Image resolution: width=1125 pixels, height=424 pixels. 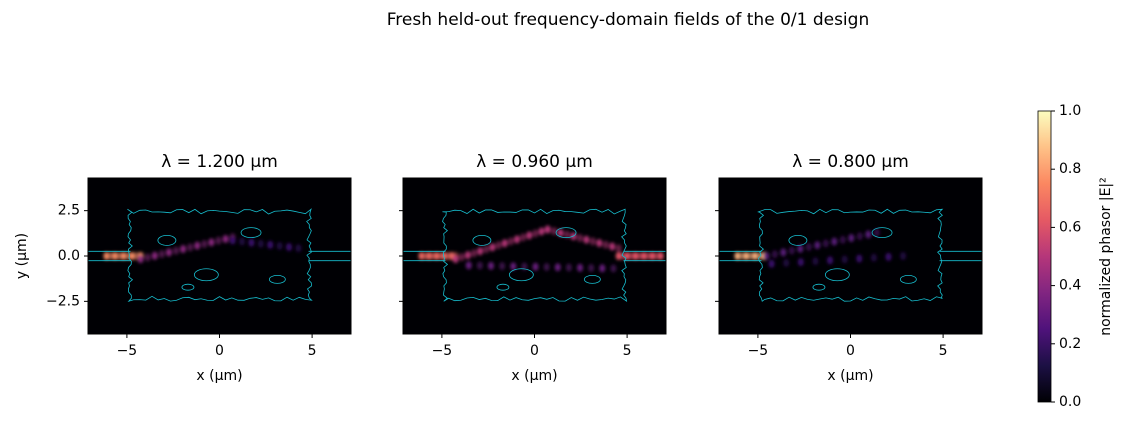 What do you see at coordinates (820, 248) in the screenshot?
I see `field-glow` at bounding box center [820, 248].